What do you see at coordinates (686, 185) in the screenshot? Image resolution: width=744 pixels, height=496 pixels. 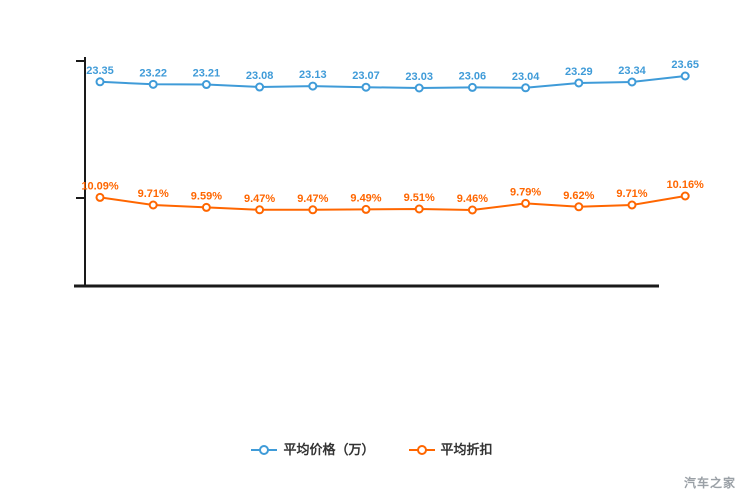 I see `data-point-label: 10.16%` at bounding box center [686, 185].